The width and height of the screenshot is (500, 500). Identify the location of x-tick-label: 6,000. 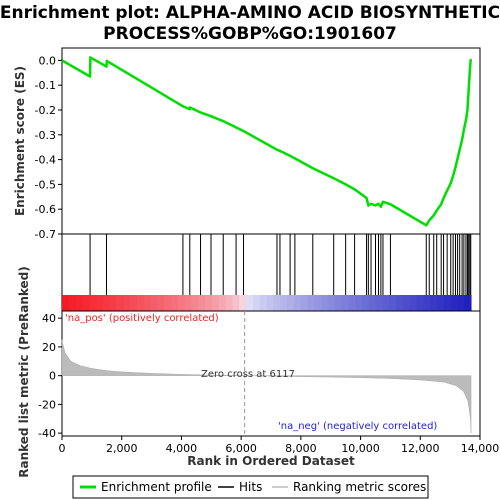
(241, 448).